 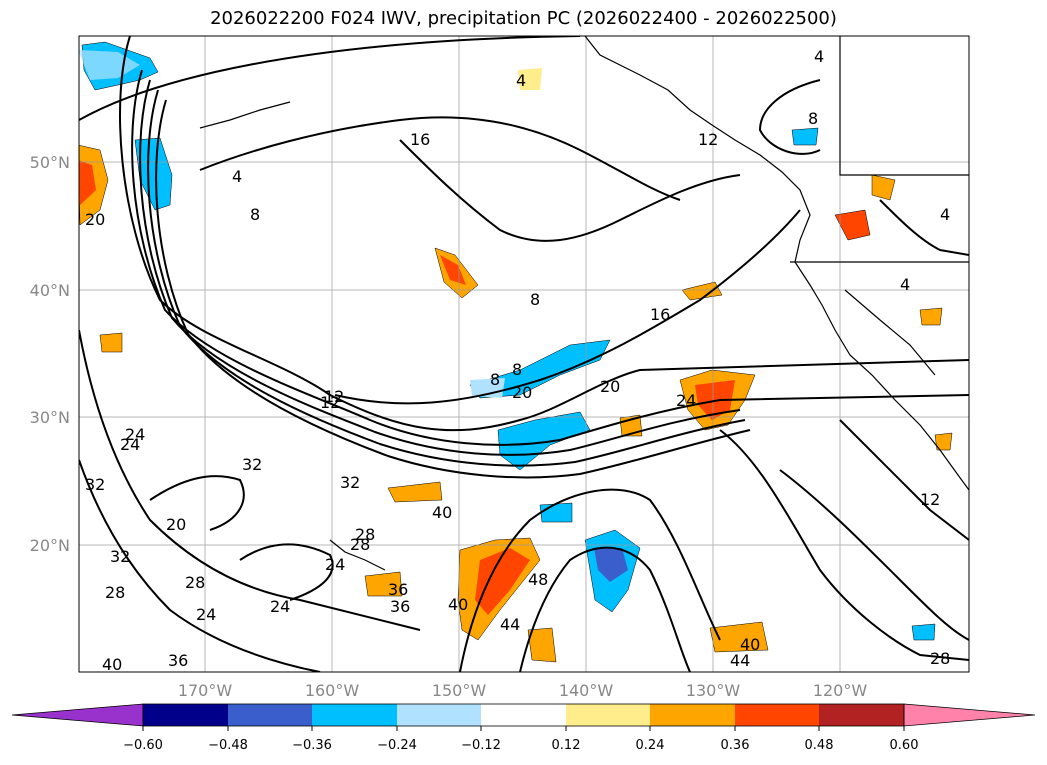 I want to click on lat-label: 40°N, so click(x=50, y=290).